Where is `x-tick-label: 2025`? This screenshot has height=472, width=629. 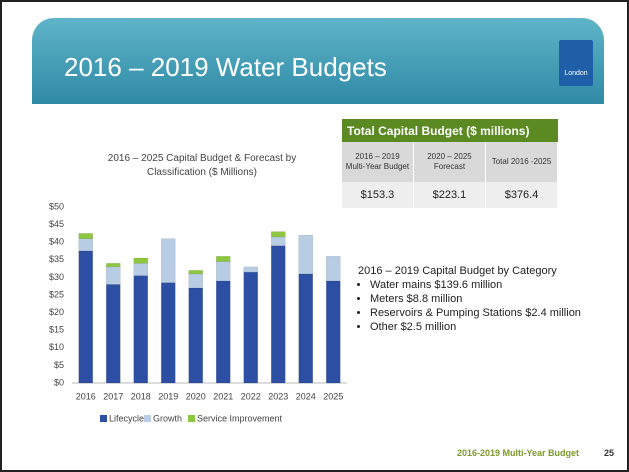 x-tick-label: 2025 is located at coordinates (333, 396).